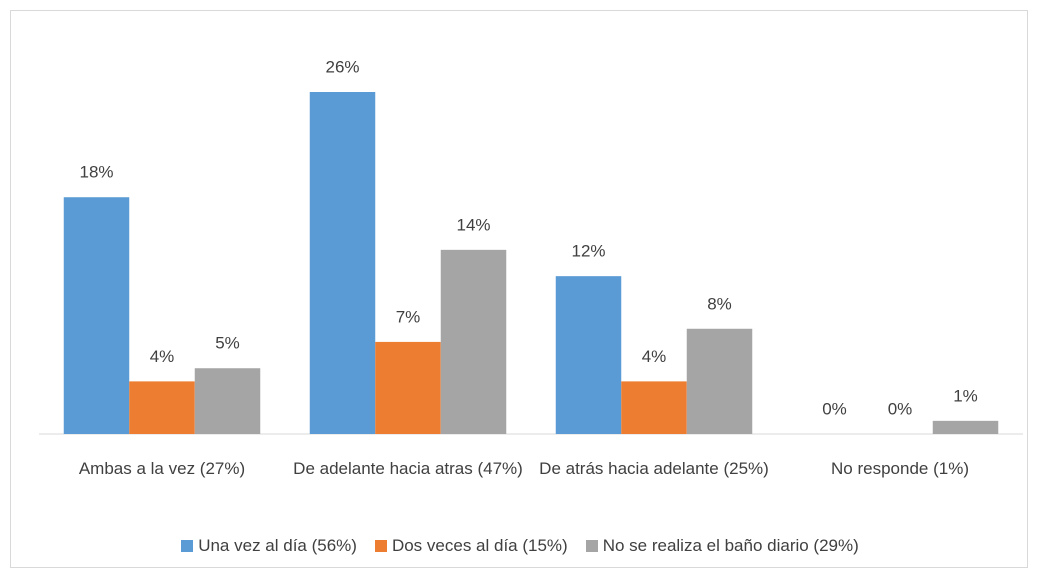  I want to click on legend-item: Una vez al día (56%), so click(269, 546).